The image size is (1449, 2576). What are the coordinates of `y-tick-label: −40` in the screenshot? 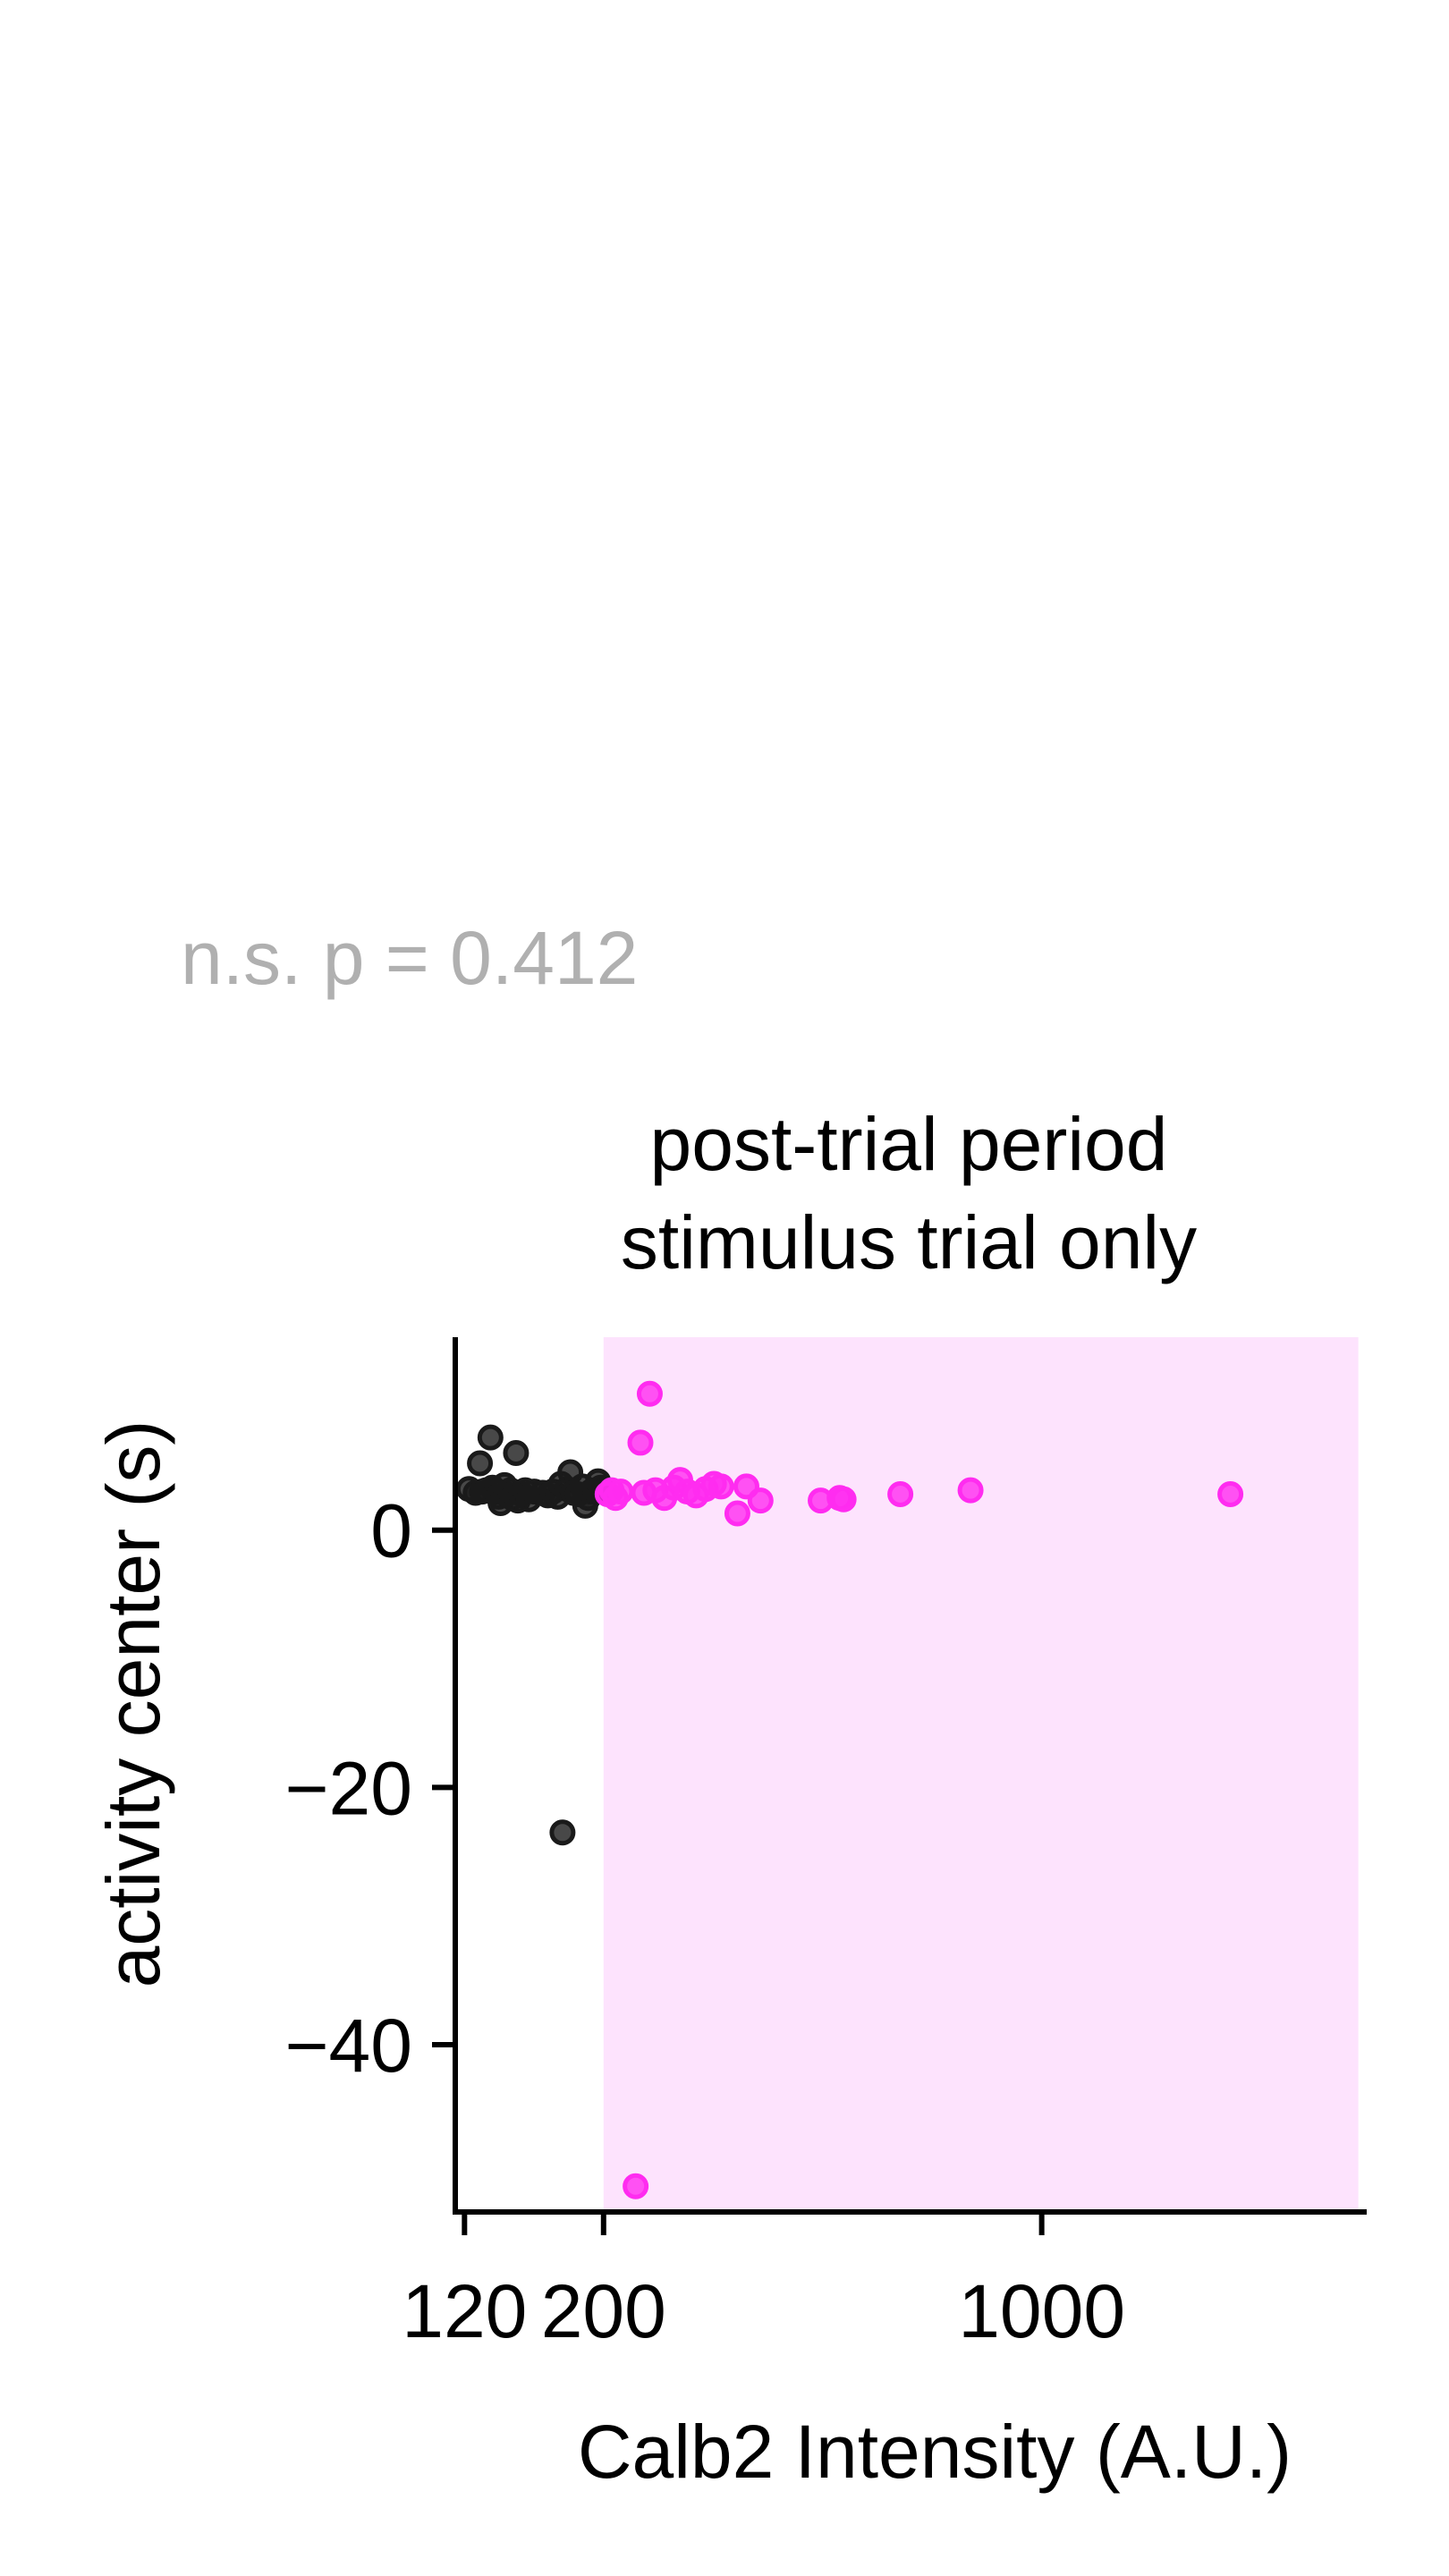 It's located at (349, 2046).